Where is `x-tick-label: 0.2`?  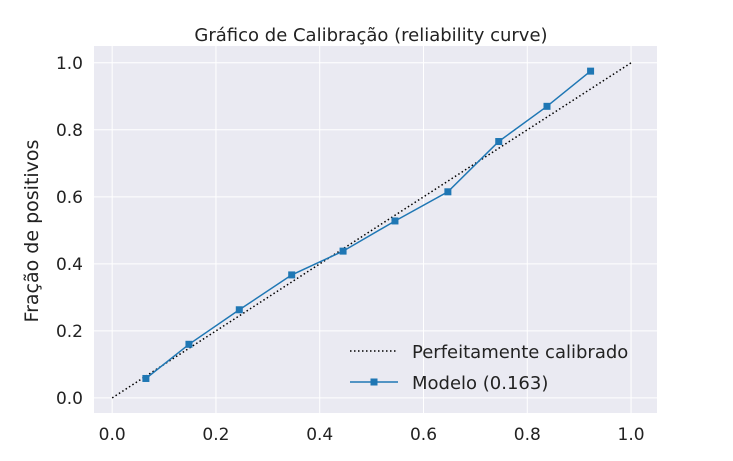
x-tick-label: 0.2 is located at coordinates (215, 435).